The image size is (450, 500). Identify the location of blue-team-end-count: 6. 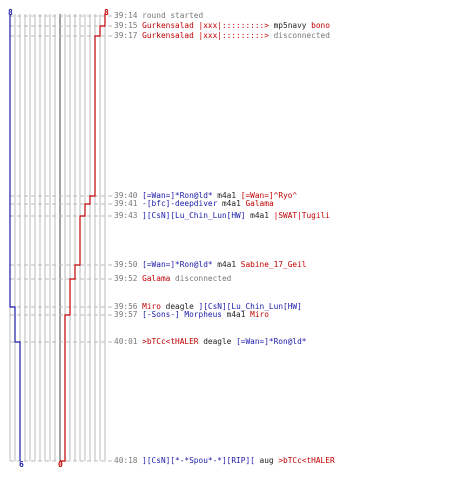
(21, 464).